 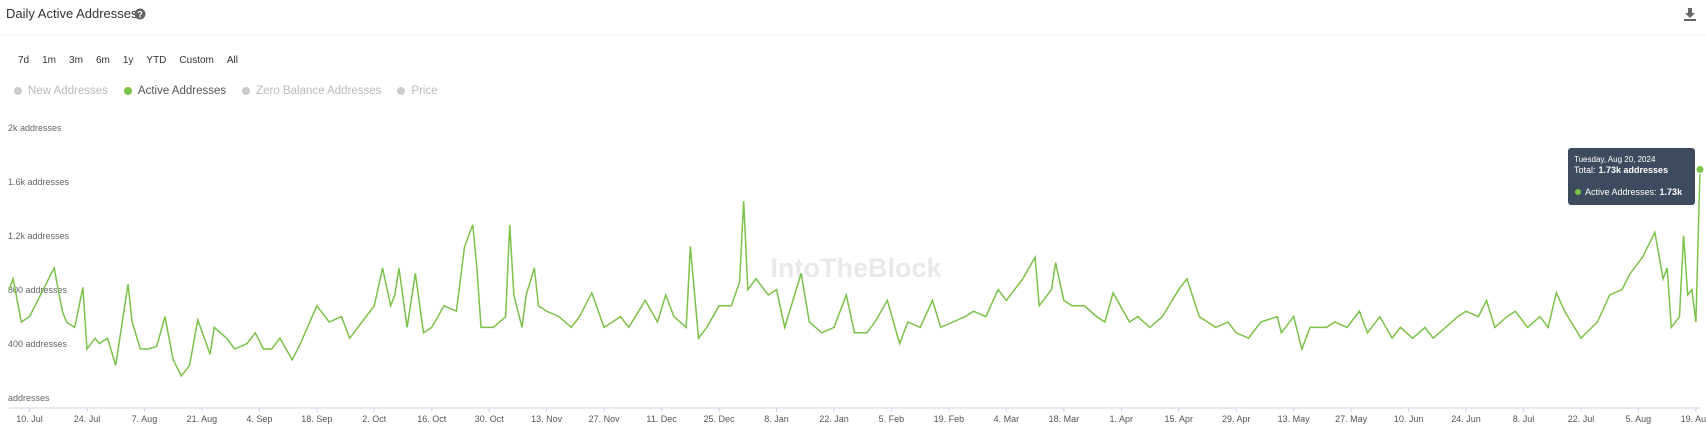 What do you see at coordinates (39, 182) in the screenshot?
I see `y-tick-label: 1.6k addresses` at bounding box center [39, 182].